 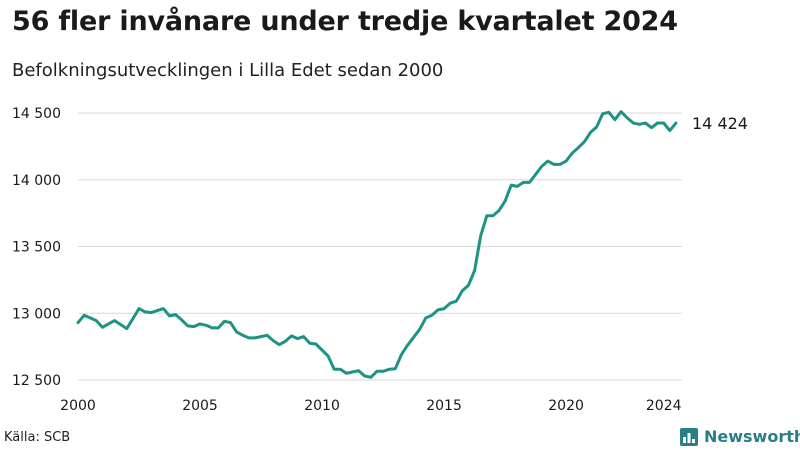 What do you see at coordinates (566, 406) in the screenshot?
I see `x-tick-label: 2020` at bounding box center [566, 406].